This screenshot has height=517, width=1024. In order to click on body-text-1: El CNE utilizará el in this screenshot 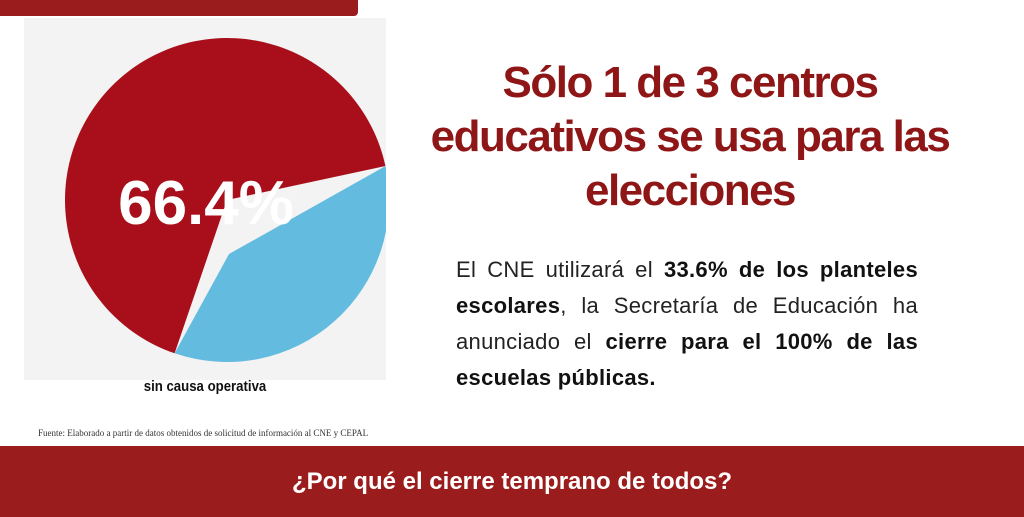, I will do `click(560, 269)`.